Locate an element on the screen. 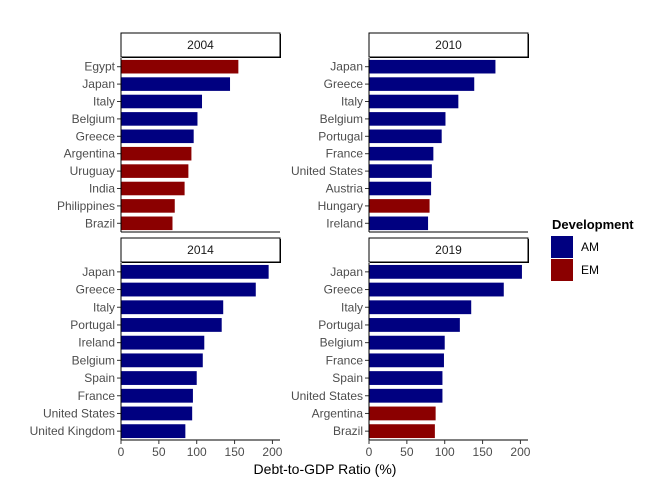 This screenshot has width=650, height=484. y-tick-label: Austria is located at coordinates (345, 189).